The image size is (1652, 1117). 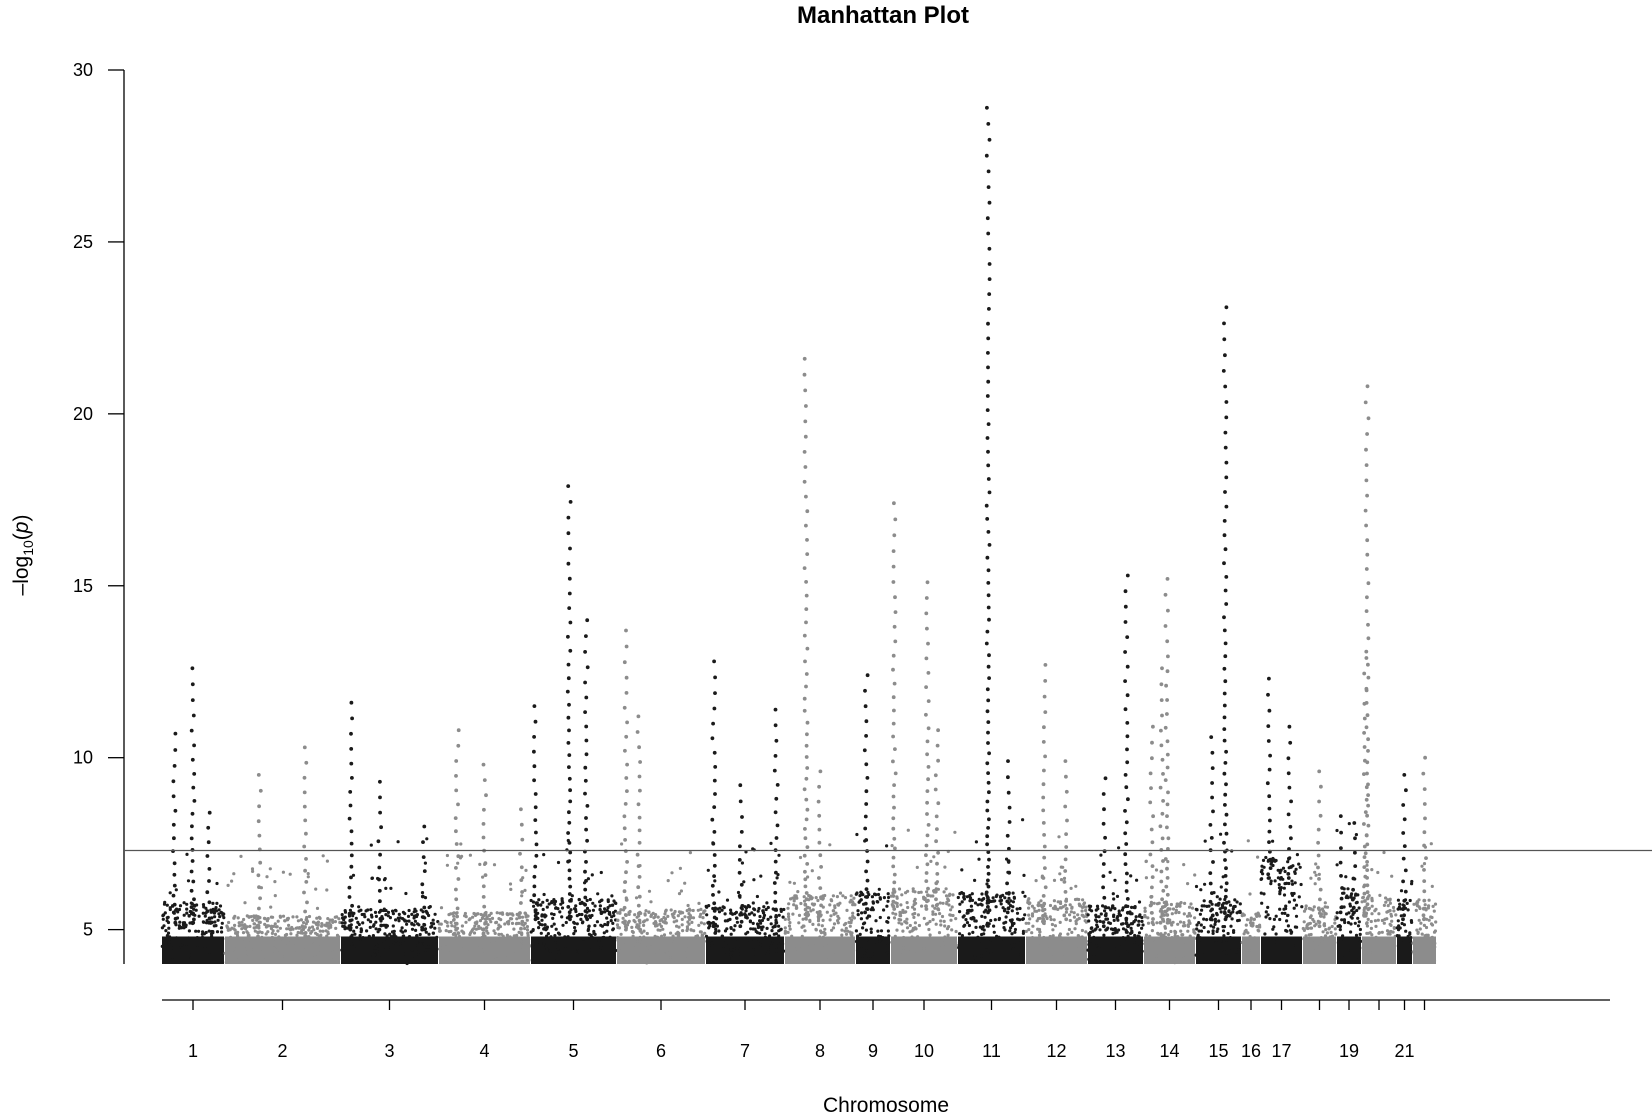 What do you see at coordinates (83, 242) in the screenshot?
I see `y-tick-label: 25` at bounding box center [83, 242].